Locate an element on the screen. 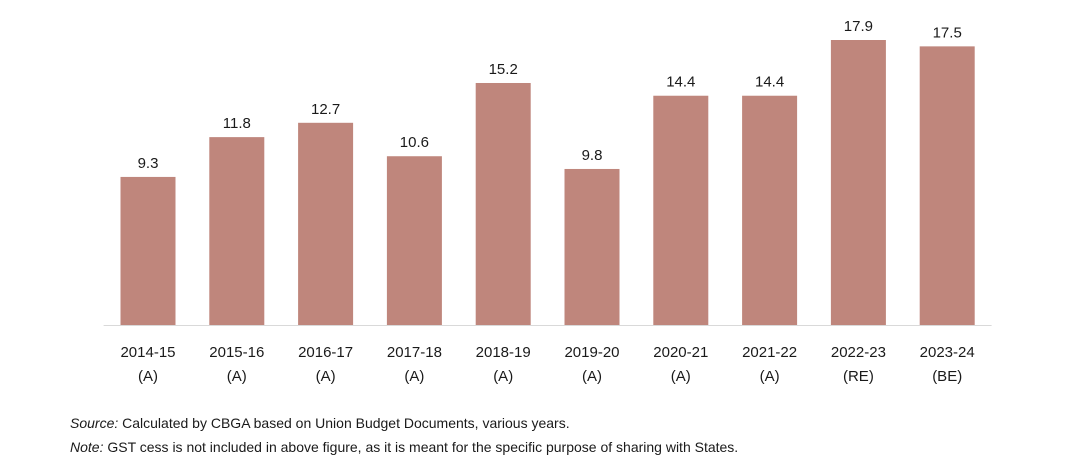  data-label: 11.8 is located at coordinates (237, 123).